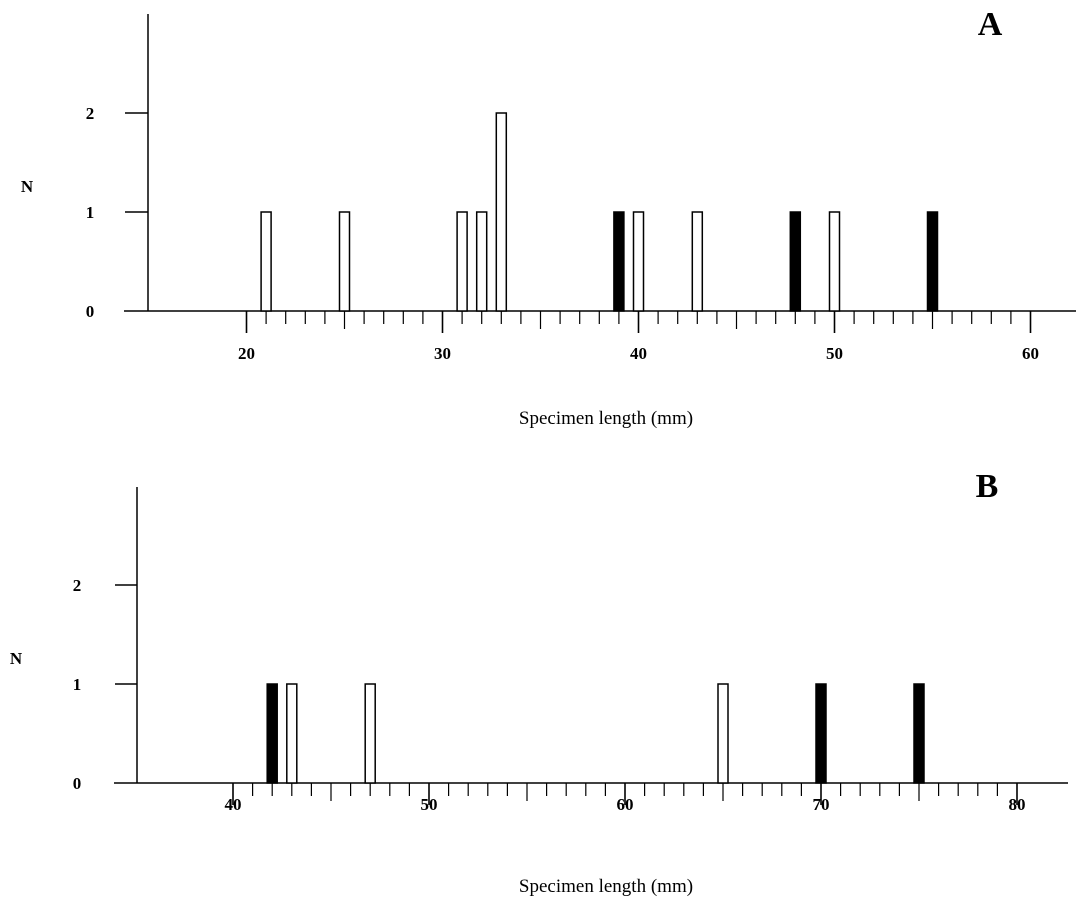  Describe the element at coordinates (990, 24) in the screenshot. I see `panel-label: A` at that location.